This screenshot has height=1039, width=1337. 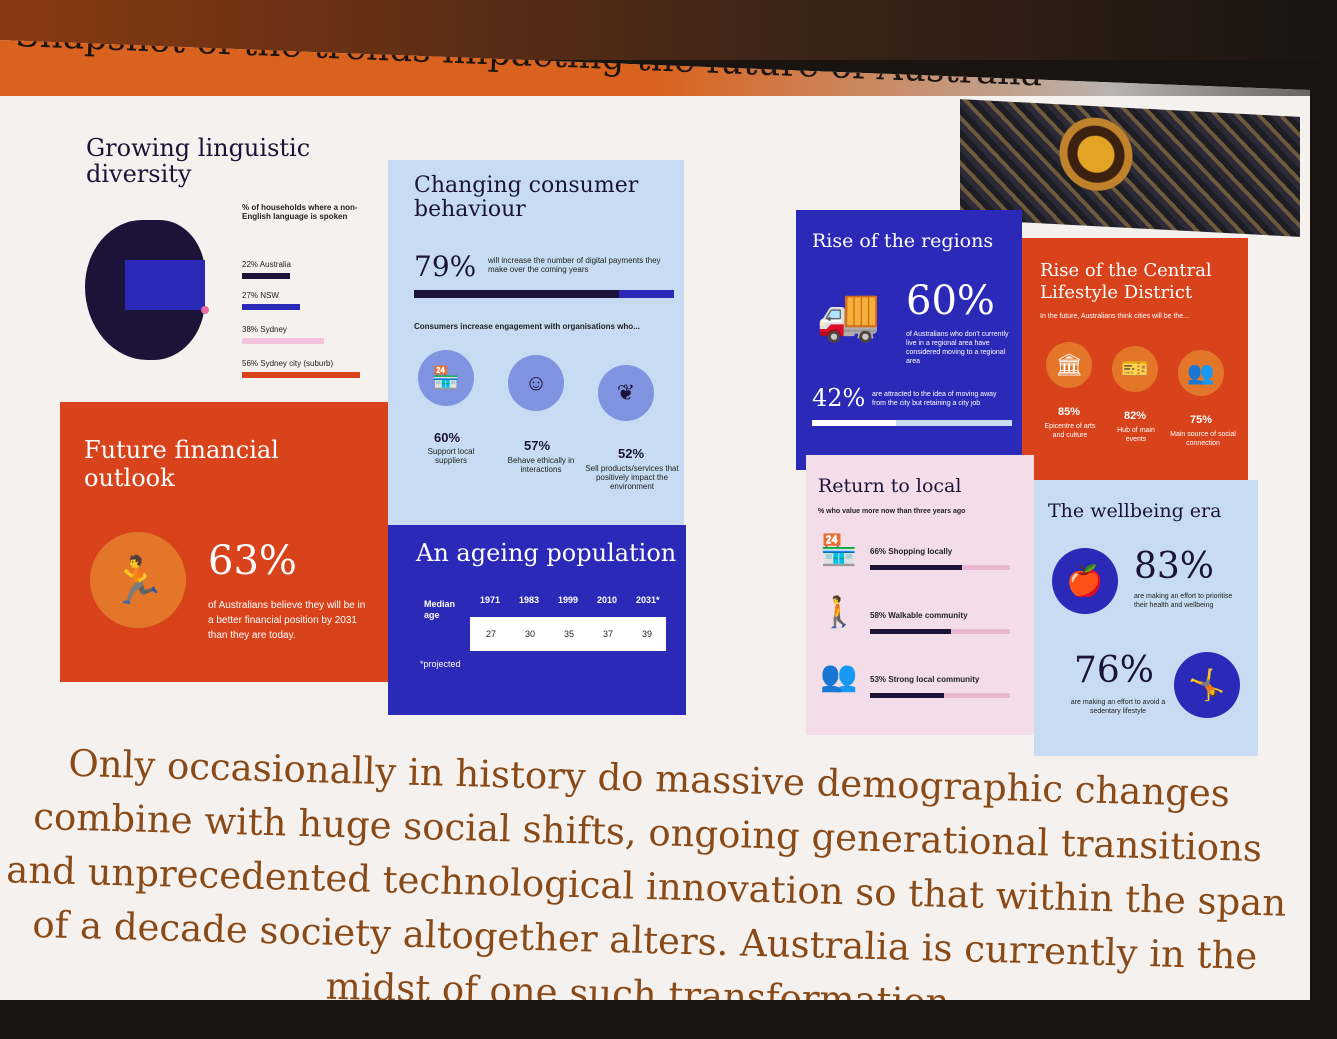 I want to click on community-icon: 👥, so click(x=839, y=676).